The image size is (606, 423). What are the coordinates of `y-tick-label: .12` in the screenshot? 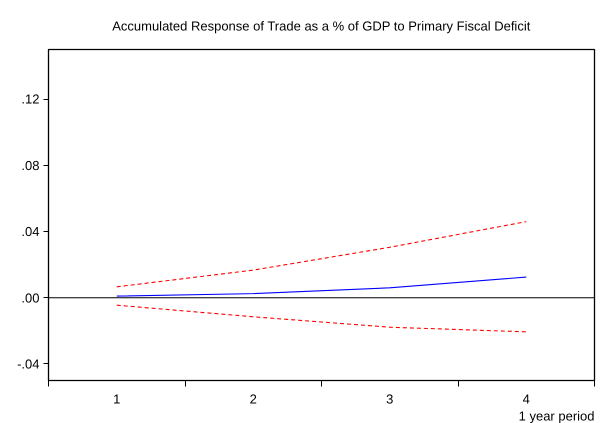 It's located at (30, 99).